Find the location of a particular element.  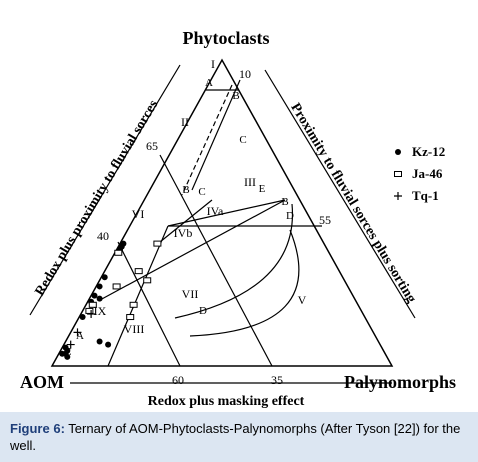

annotation: VII is located at coordinates (190, 294).